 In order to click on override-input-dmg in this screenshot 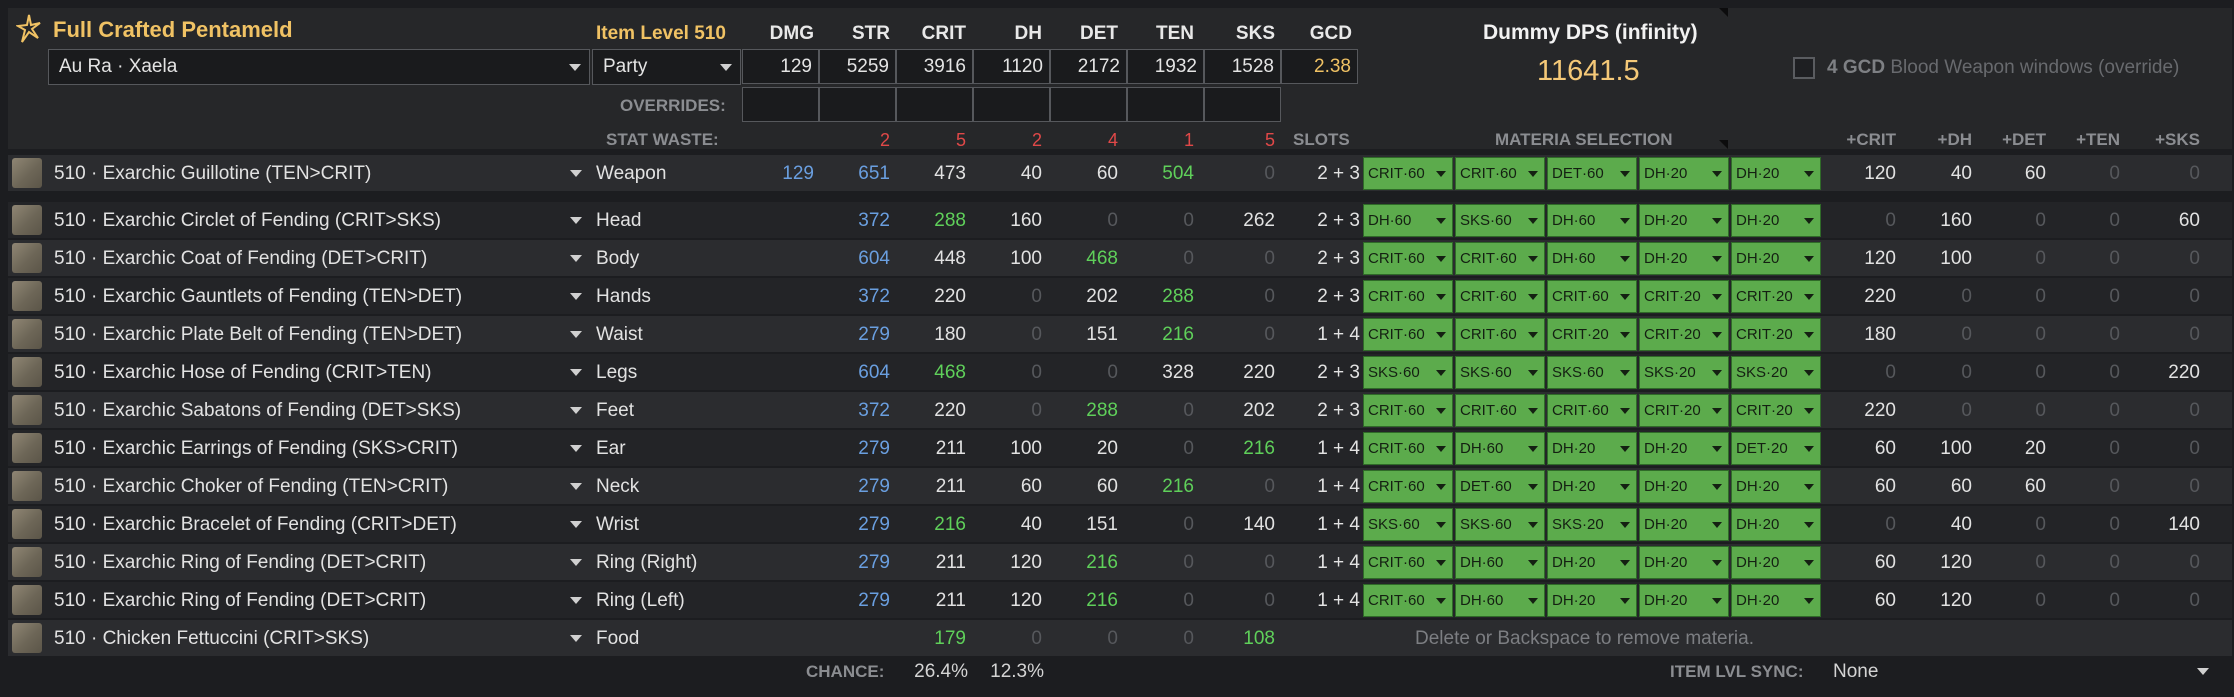, I will do `click(780, 104)`.